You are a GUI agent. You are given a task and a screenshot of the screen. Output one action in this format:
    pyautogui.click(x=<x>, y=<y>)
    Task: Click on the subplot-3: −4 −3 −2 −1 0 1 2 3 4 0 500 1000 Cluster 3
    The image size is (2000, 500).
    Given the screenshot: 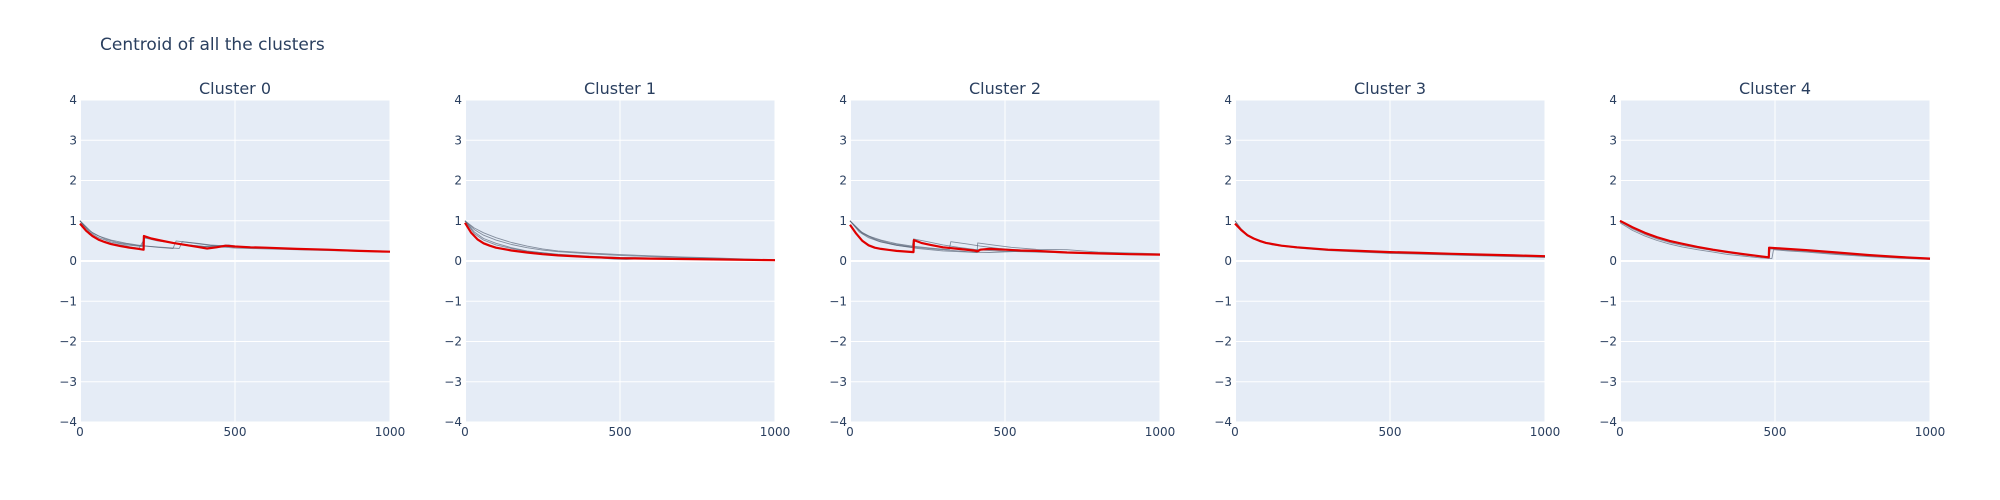 What is the action you would take?
    pyautogui.click(x=1387, y=259)
    